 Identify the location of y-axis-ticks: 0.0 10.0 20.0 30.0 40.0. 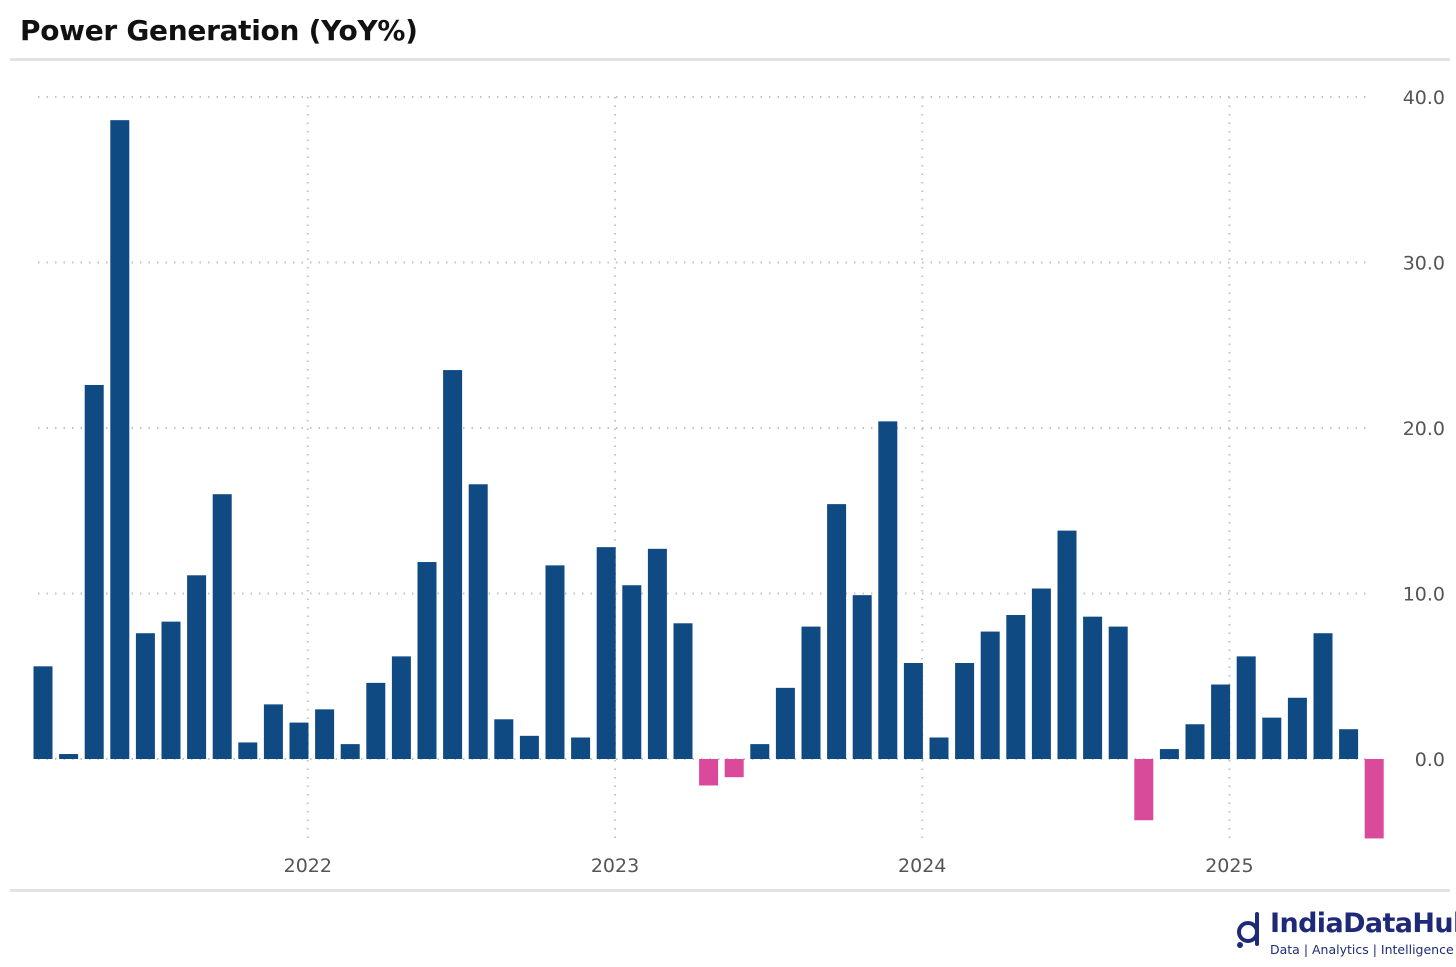
(1424, 429).